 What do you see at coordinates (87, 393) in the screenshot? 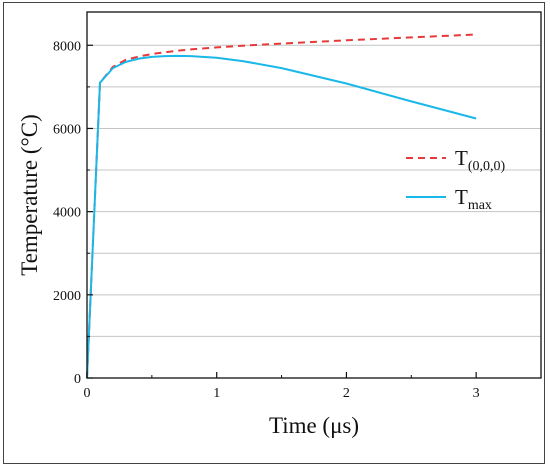
I see `x-tick-label: 0` at bounding box center [87, 393].